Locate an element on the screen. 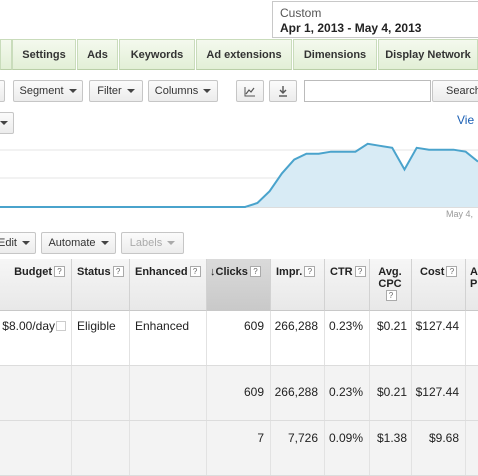  column-header-cost: Cost? is located at coordinates (439, 285).